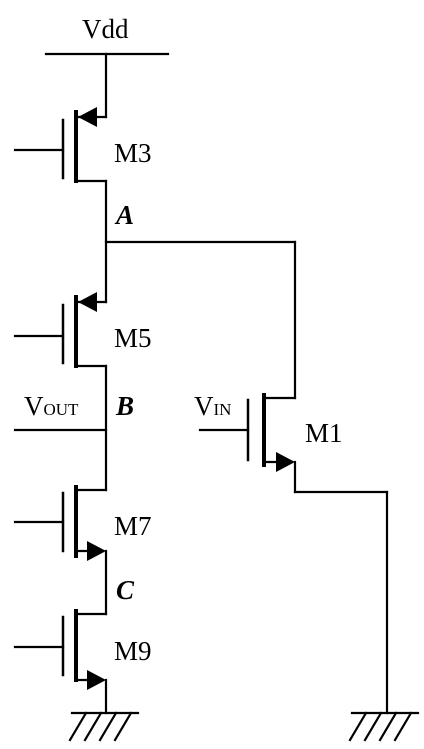 The image size is (424, 749). I want to click on vout-label: VOUT, so click(51, 406).